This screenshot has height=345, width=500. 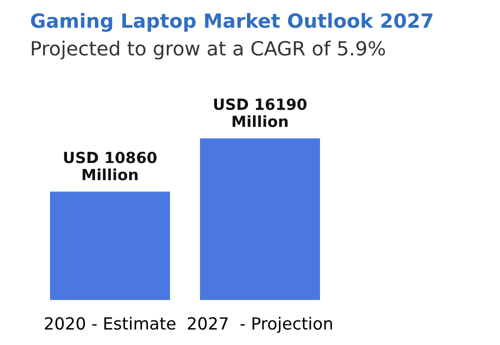 I want to click on data-label: USD 10860 Million, so click(x=110, y=166).